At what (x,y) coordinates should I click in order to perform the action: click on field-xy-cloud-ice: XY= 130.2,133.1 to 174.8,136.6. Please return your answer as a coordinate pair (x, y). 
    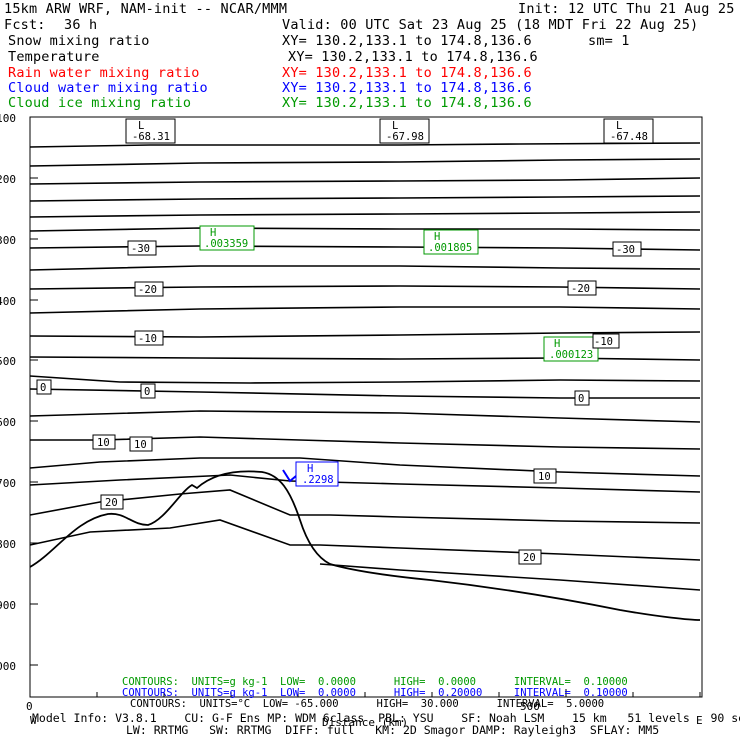
    Looking at the image, I should click on (407, 103).